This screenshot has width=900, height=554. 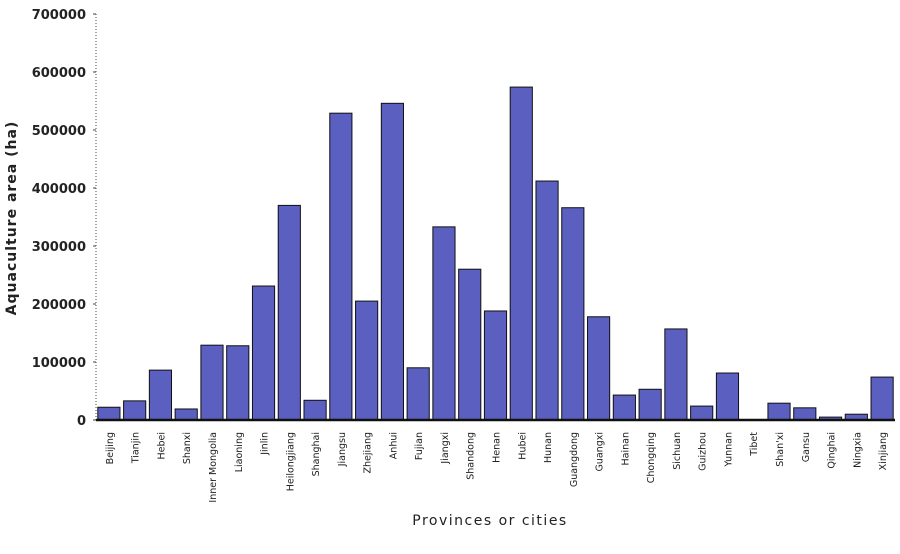 I want to click on x-tick-label: Hebei, so click(x=161, y=446).